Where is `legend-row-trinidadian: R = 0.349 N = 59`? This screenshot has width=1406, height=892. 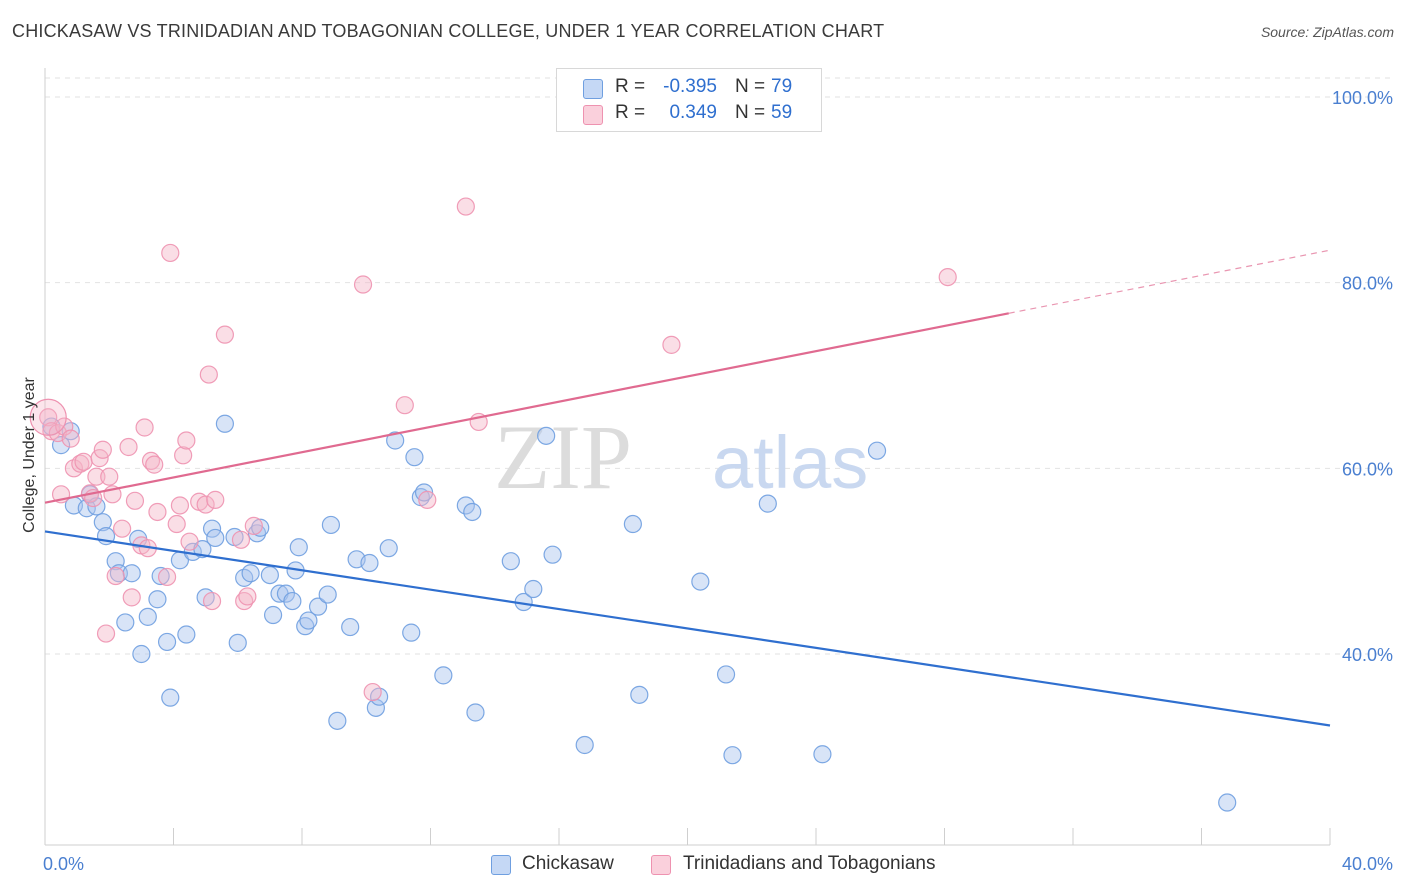
legend-row-trinidadian: R = 0.349 N = 59 is located at coordinates (689, 115).